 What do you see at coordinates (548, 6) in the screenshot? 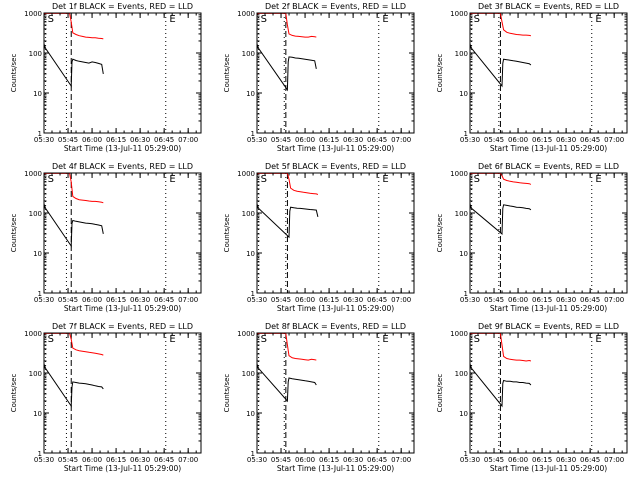
I see `panel-title: Det 3f BLACK = Events, RED = LLD` at bounding box center [548, 6].